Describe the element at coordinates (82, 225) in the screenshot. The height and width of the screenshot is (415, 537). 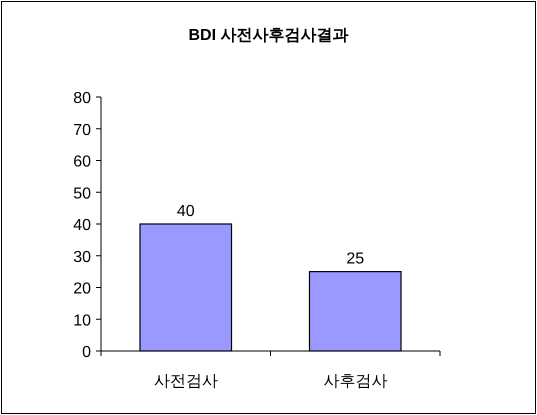
I see `y-tick-label: 40` at that location.